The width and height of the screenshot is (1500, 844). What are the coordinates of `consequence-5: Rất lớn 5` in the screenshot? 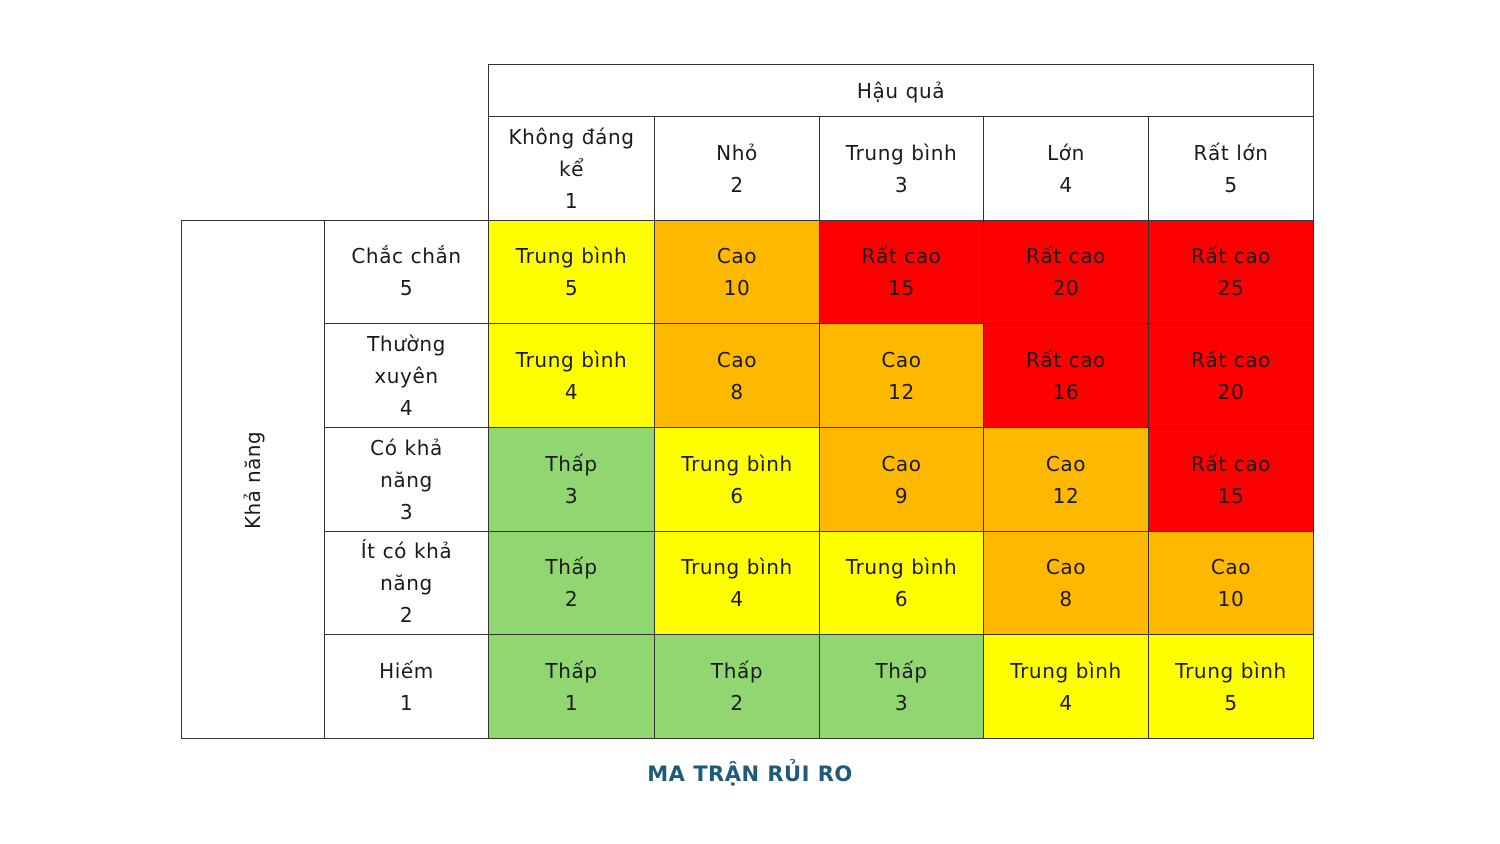 It's located at (1231, 168).